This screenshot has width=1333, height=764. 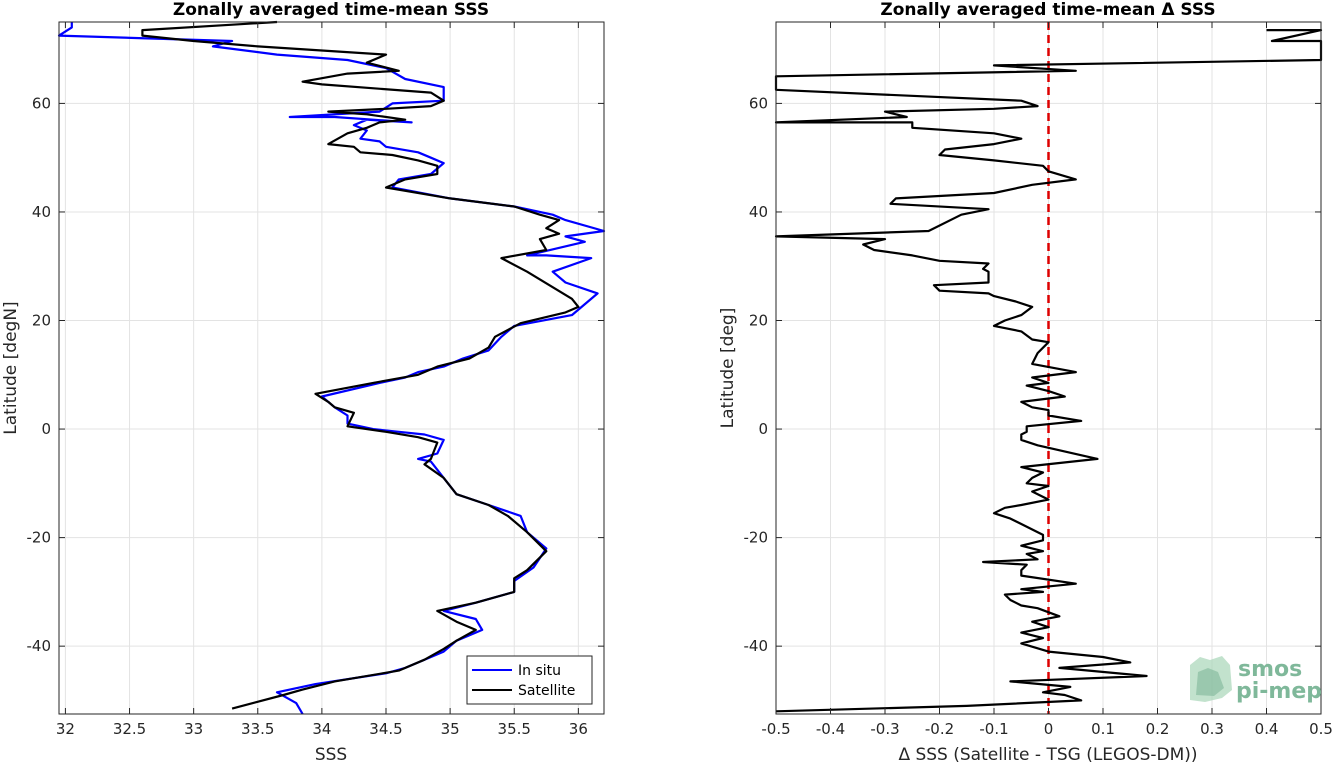 I want to click on x-tick-label: 34, so click(x=321, y=729).